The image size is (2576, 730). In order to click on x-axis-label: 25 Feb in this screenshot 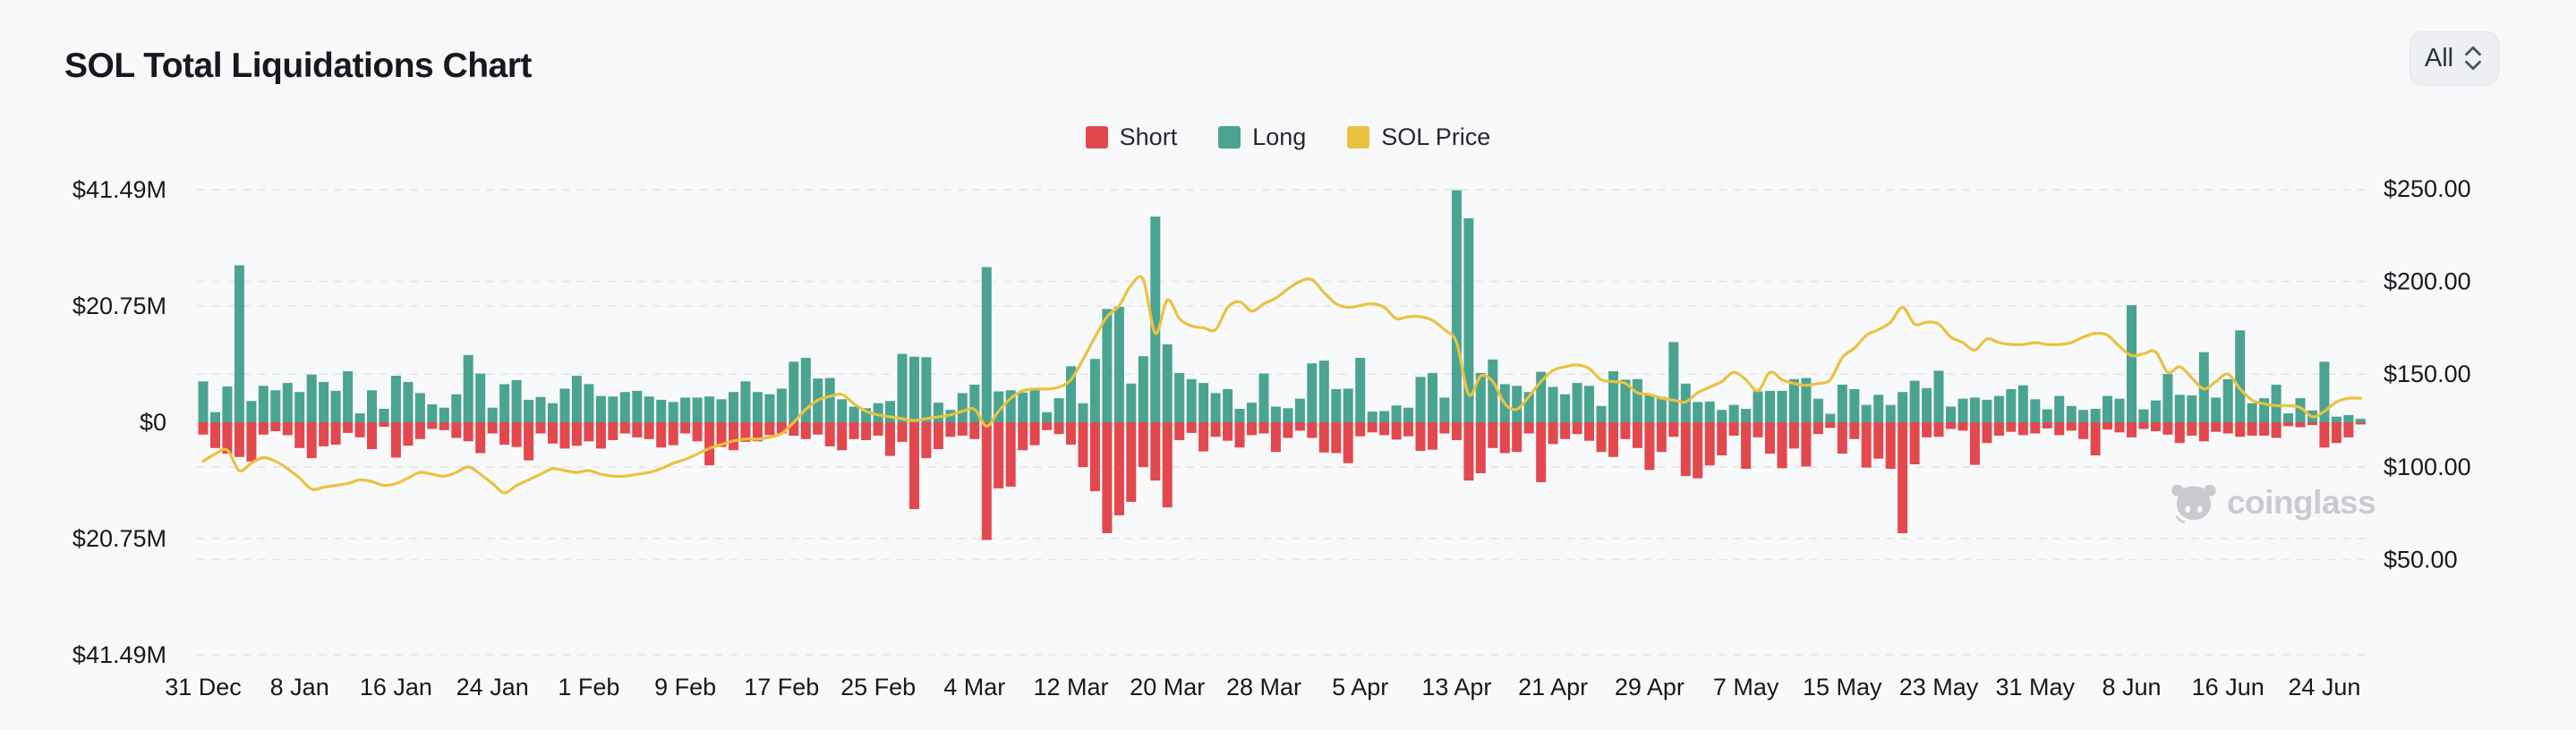, I will do `click(878, 687)`.